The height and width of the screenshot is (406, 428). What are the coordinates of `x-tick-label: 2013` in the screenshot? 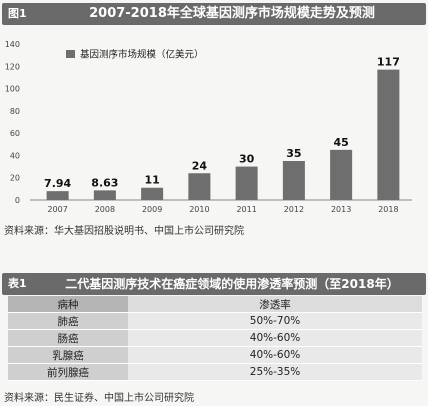 It's located at (341, 209).